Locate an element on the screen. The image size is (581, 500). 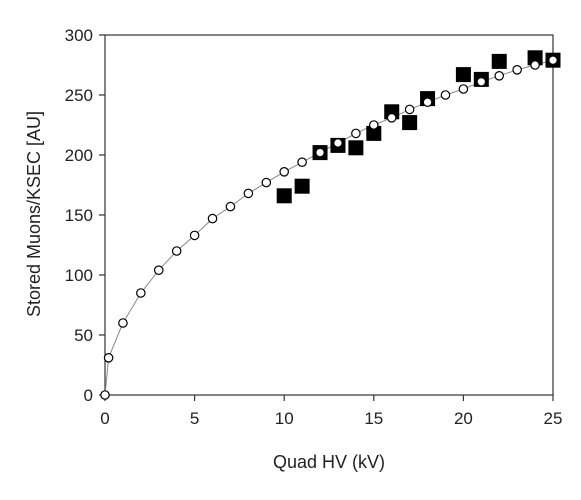
x-tick-label: 5 is located at coordinates (194, 418).